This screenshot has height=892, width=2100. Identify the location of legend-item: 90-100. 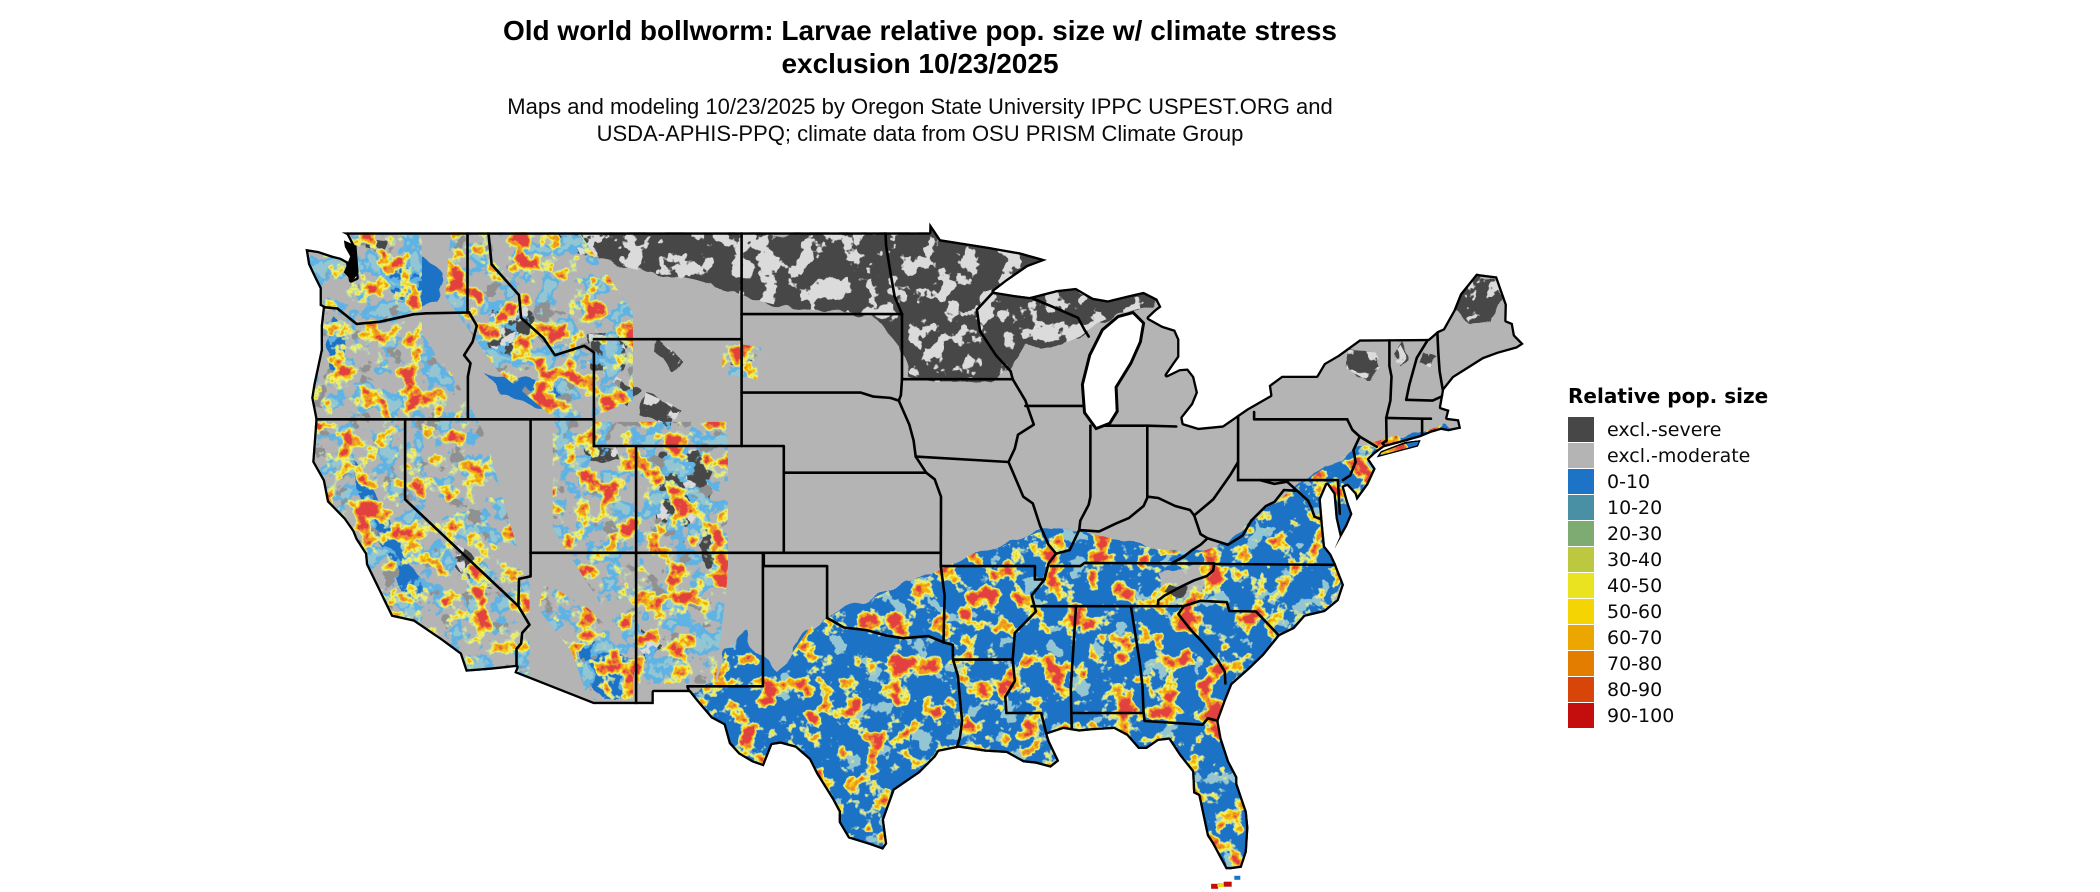
(1738, 715).